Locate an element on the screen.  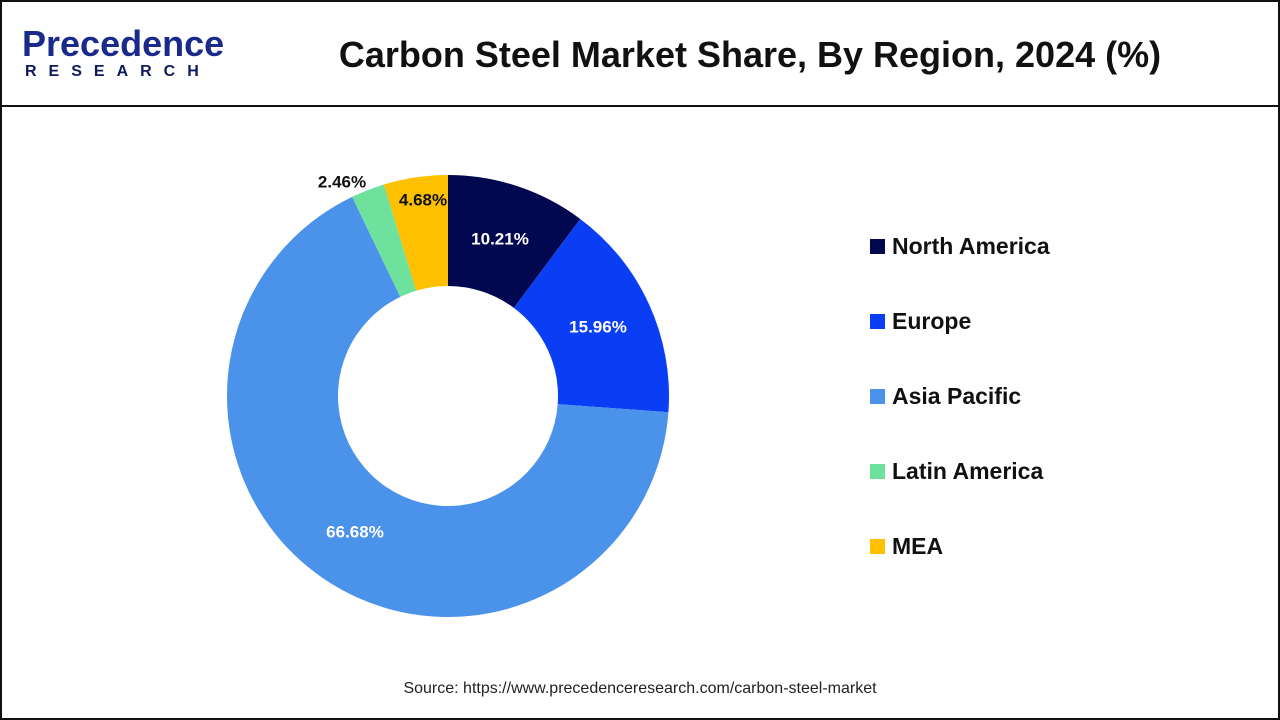
legend-label: Europe is located at coordinates (932, 321).